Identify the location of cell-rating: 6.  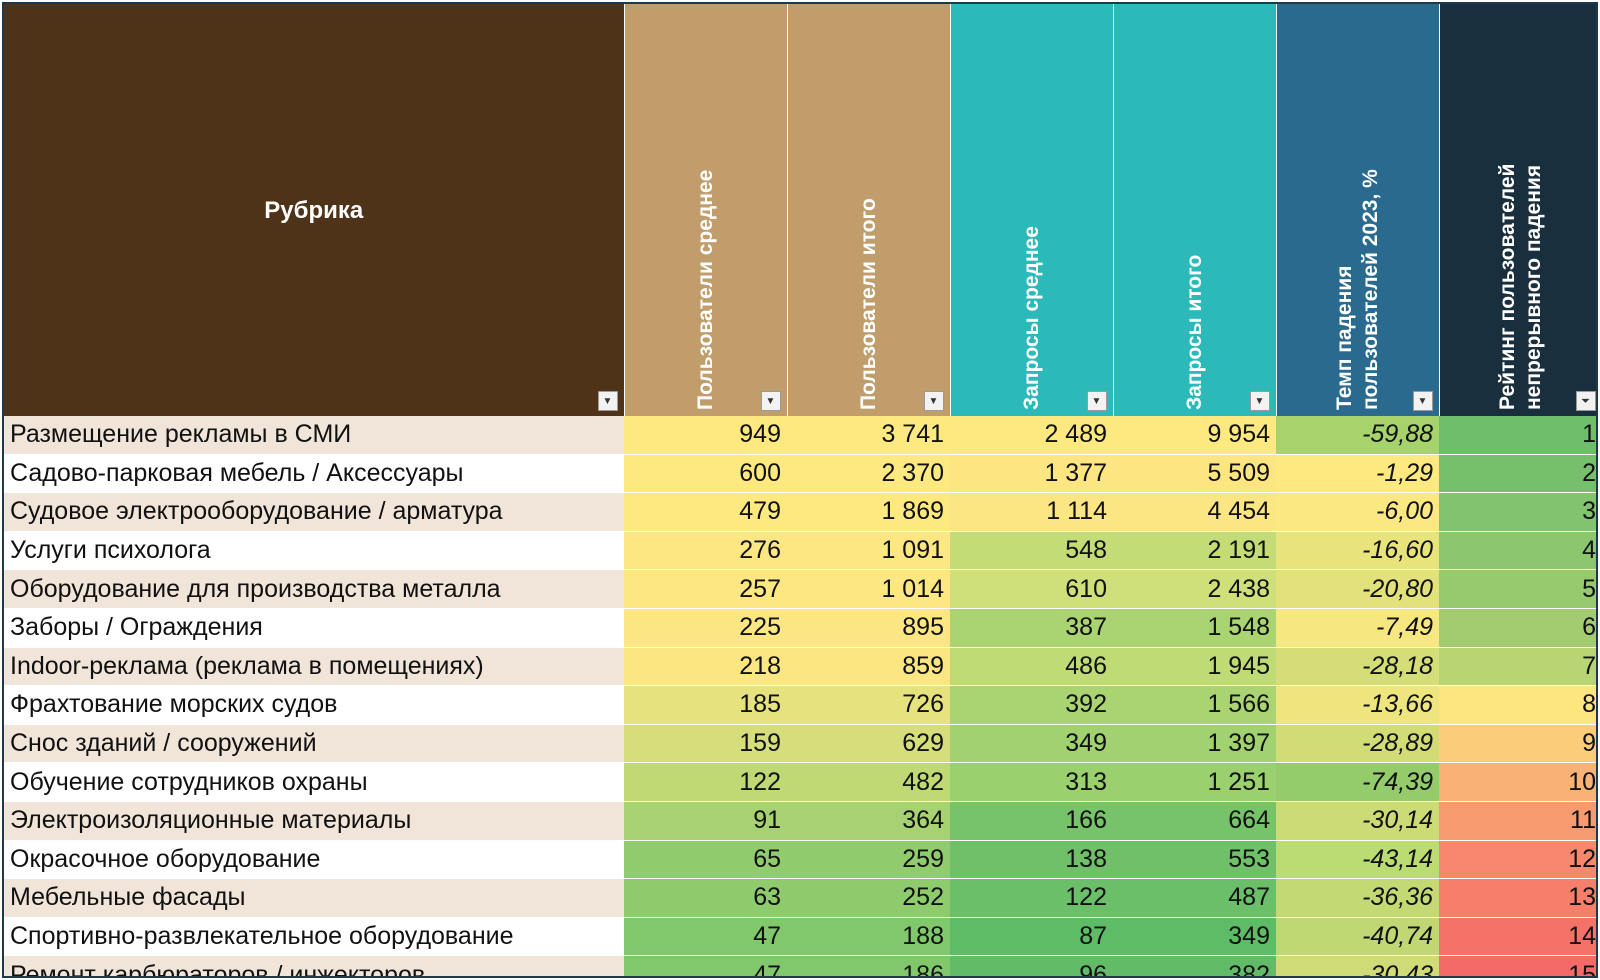
(1517, 628).